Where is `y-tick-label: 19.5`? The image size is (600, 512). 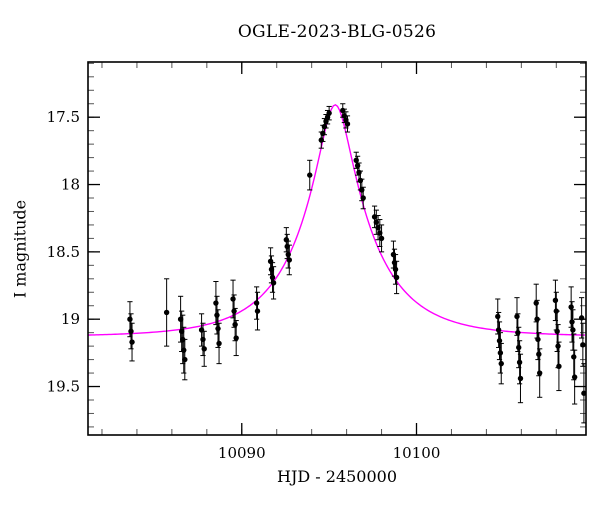 y-tick-label: 19.5 is located at coordinates (63, 387).